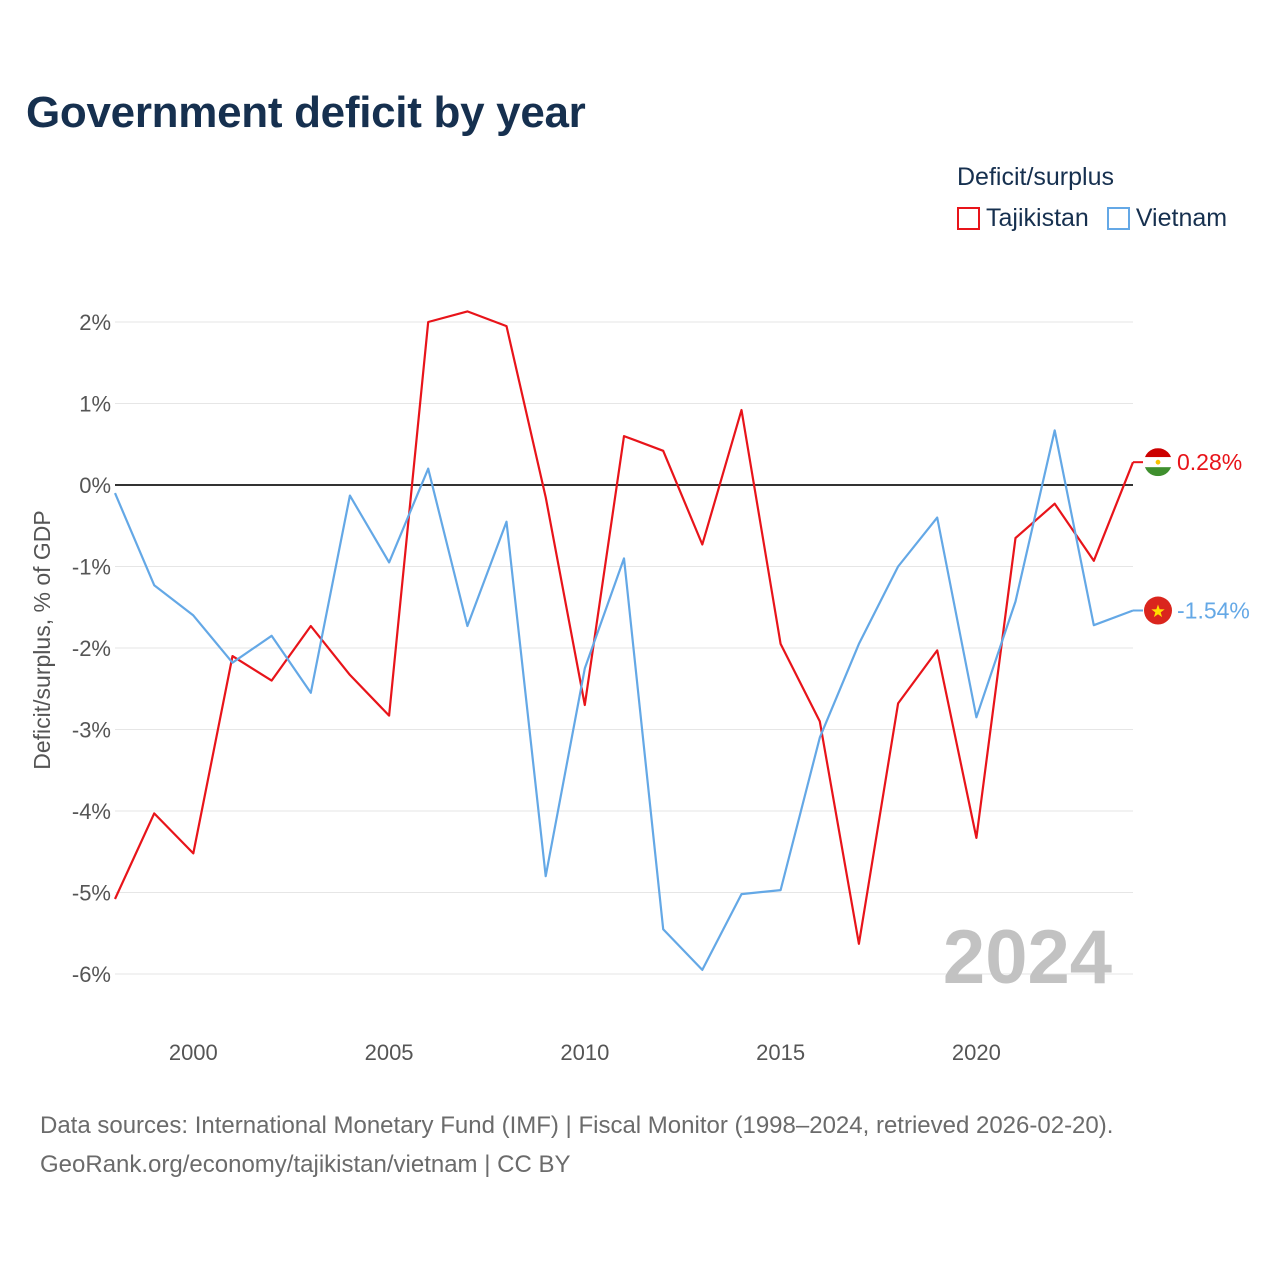  What do you see at coordinates (1037, 218) in the screenshot?
I see `legend-label-tajikistan: Tajikistan` at bounding box center [1037, 218].